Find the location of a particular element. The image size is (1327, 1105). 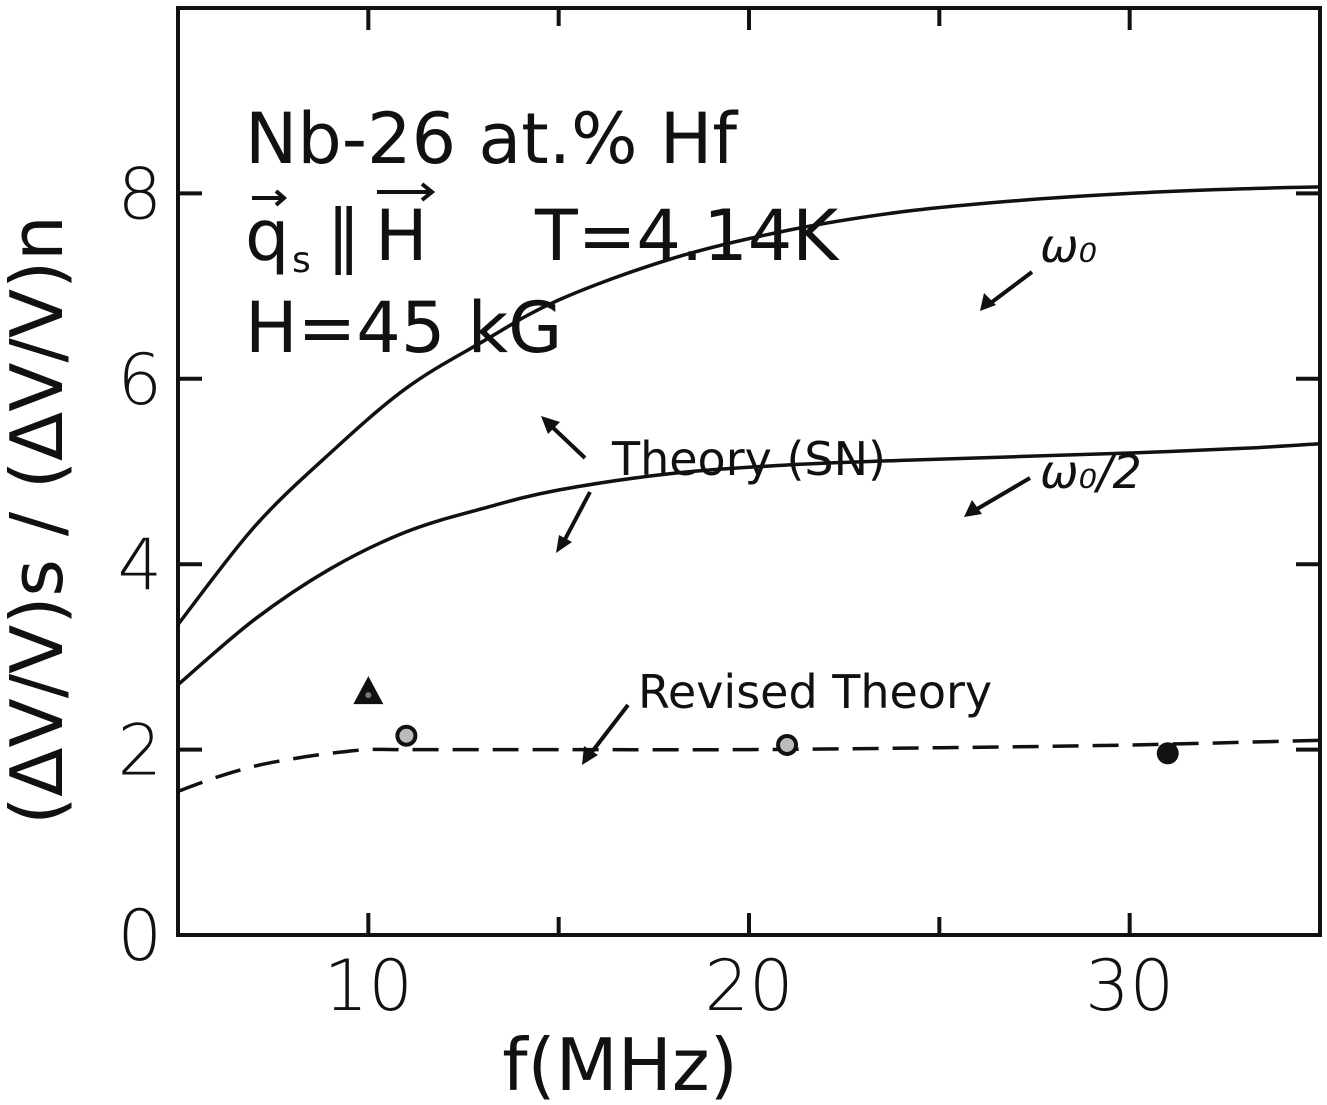

theory-sn-arrow-upper is located at coordinates (566, 440).